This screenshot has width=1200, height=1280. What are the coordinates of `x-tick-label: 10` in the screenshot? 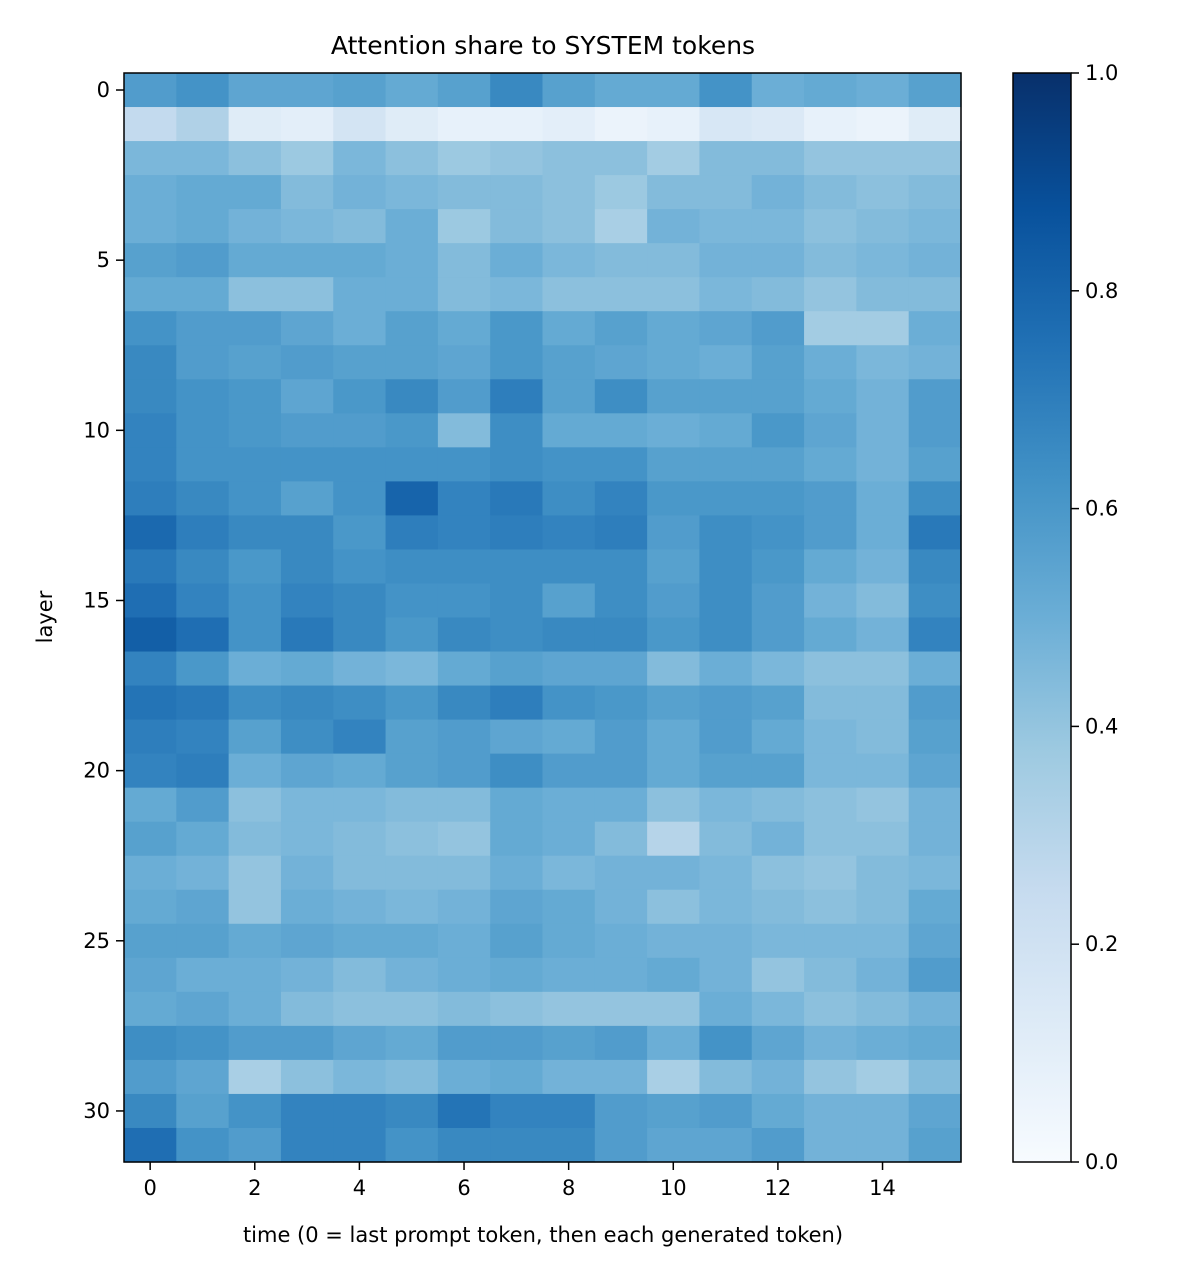 It's located at (673, 1188).